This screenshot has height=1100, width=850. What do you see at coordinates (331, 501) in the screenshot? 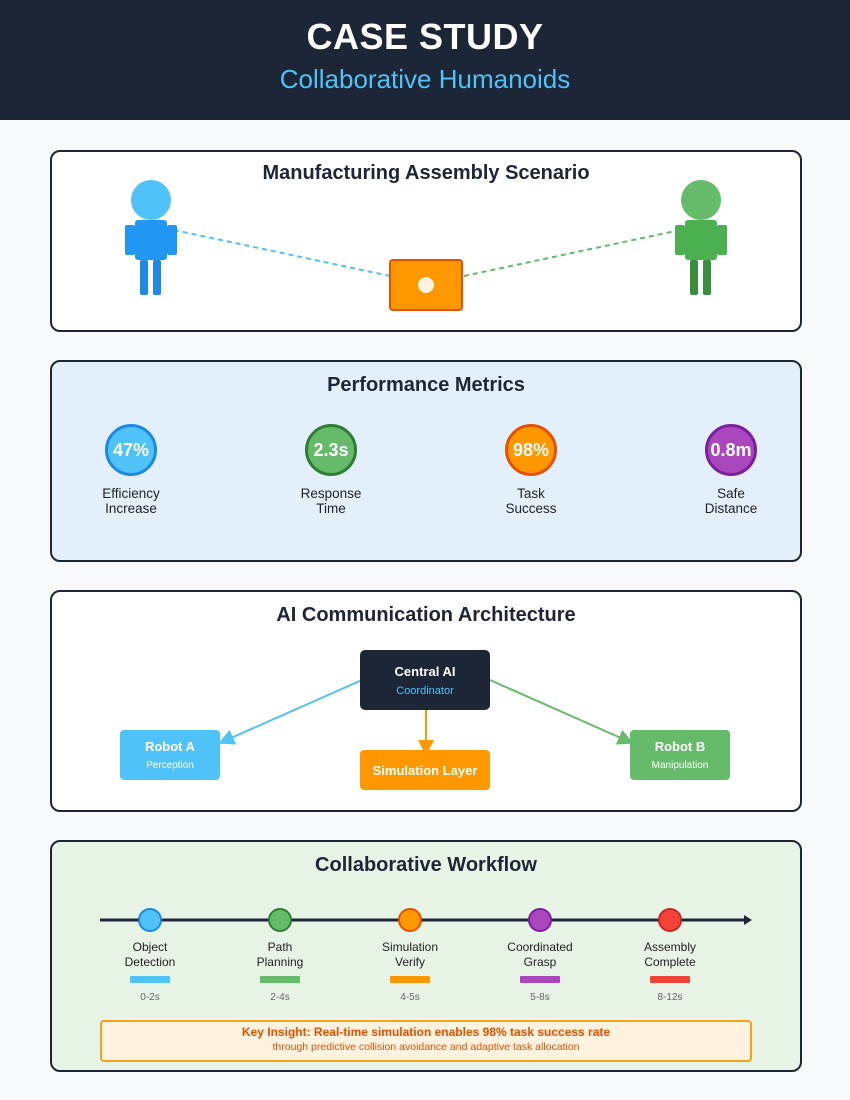
I see `metric-label: Response Time` at bounding box center [331, 501].